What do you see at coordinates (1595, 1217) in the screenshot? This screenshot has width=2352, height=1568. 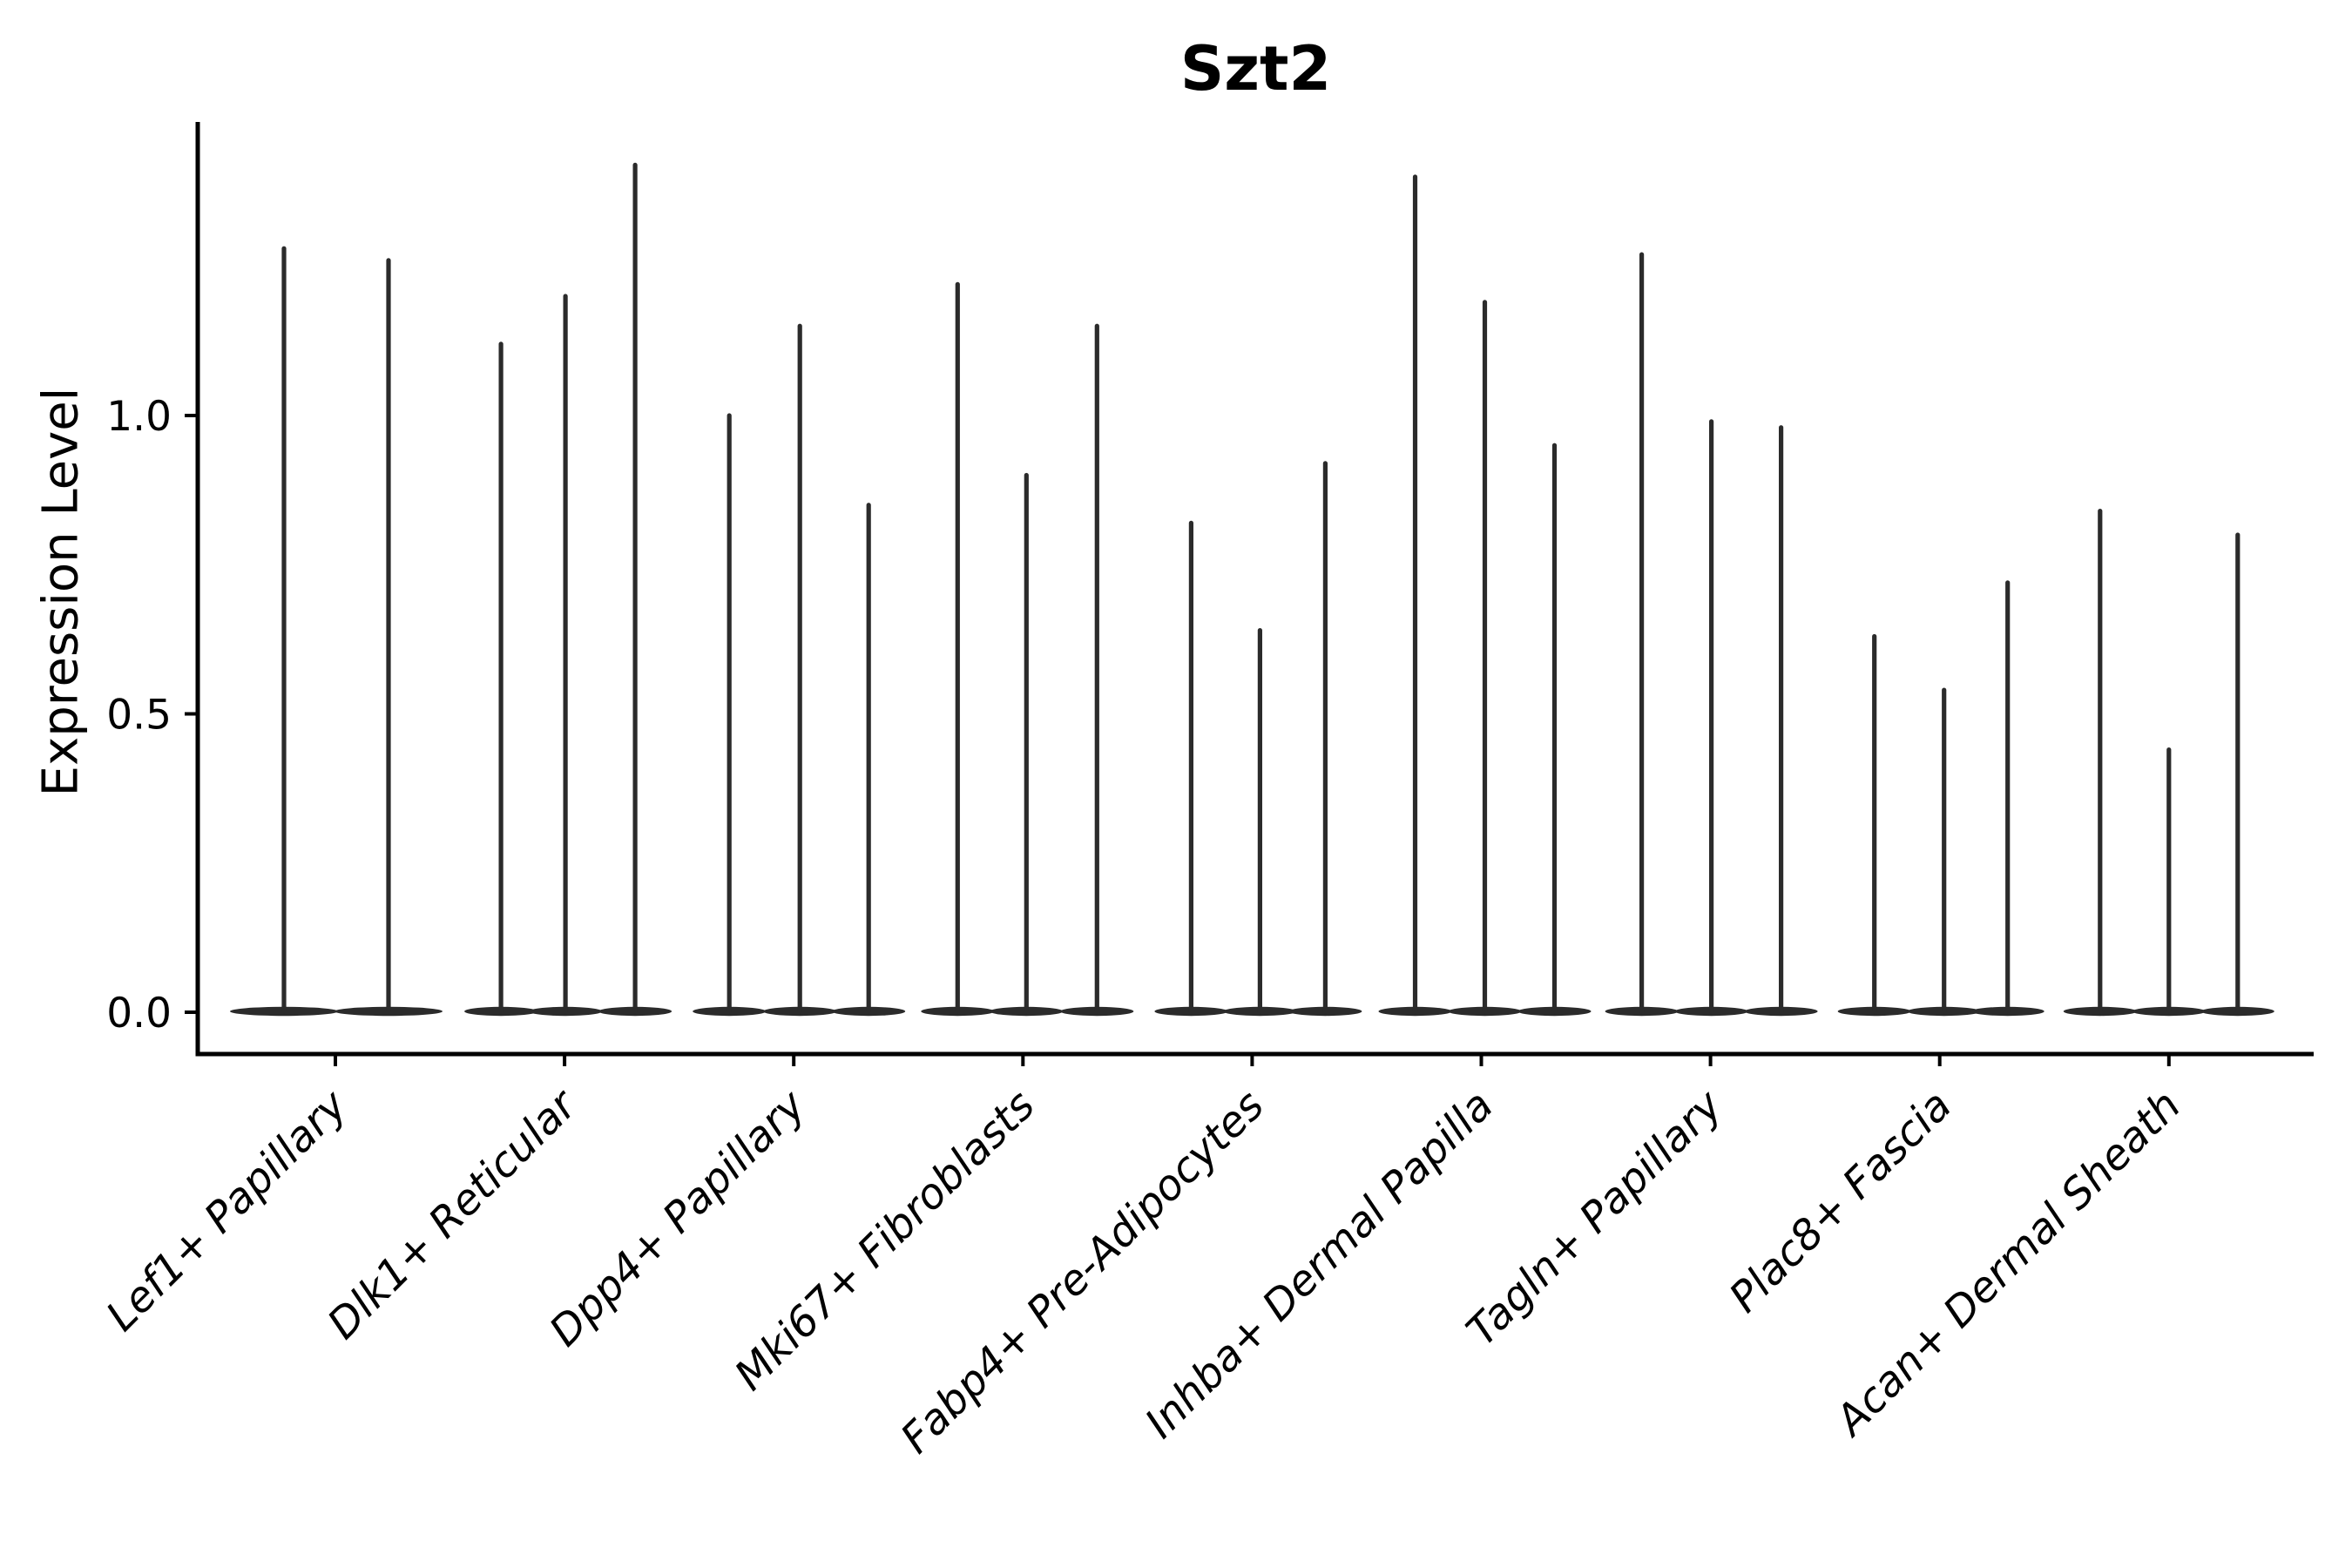 I see `x-tick-label: Tagln+ Papillary` at bounding box center [1595, 1217].